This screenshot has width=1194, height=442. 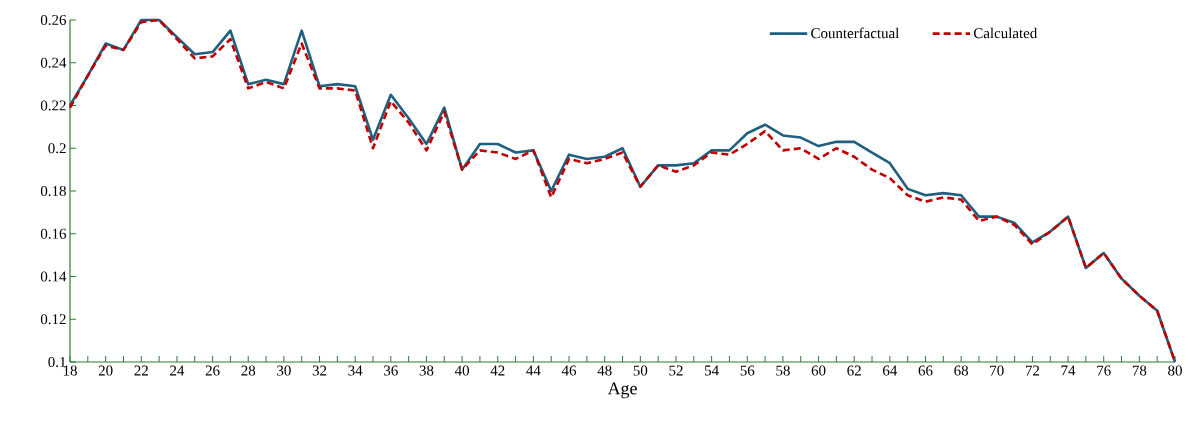 What do you see at coordinates (569, 370) in the screenshot?
I see `x-tick-label: 46` at bounding box center [569, 370].